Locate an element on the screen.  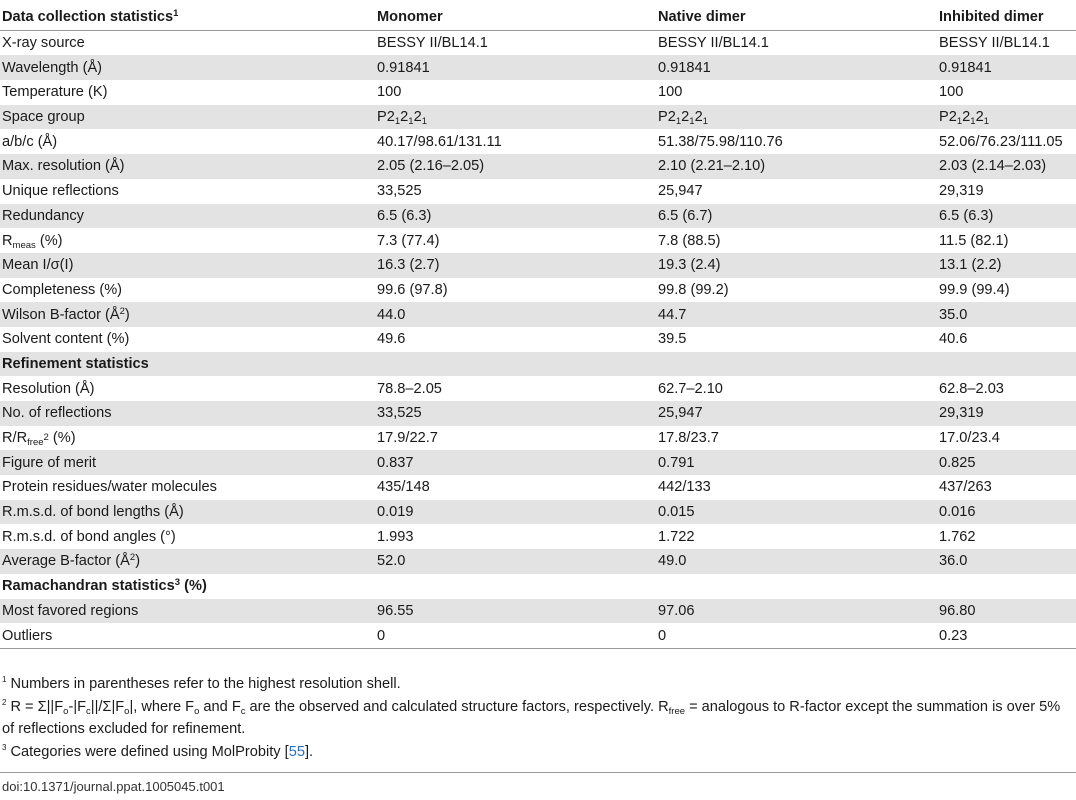
value-cell: 36.0 is located at coordinates (1006, 561).